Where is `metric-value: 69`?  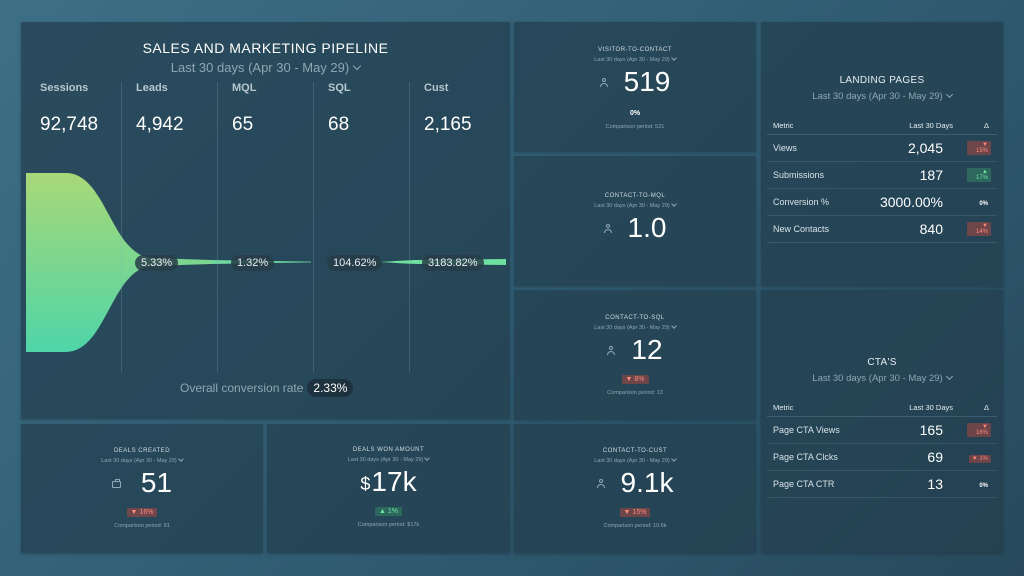 metric-value: 69 is located at coordinates (918, 457).